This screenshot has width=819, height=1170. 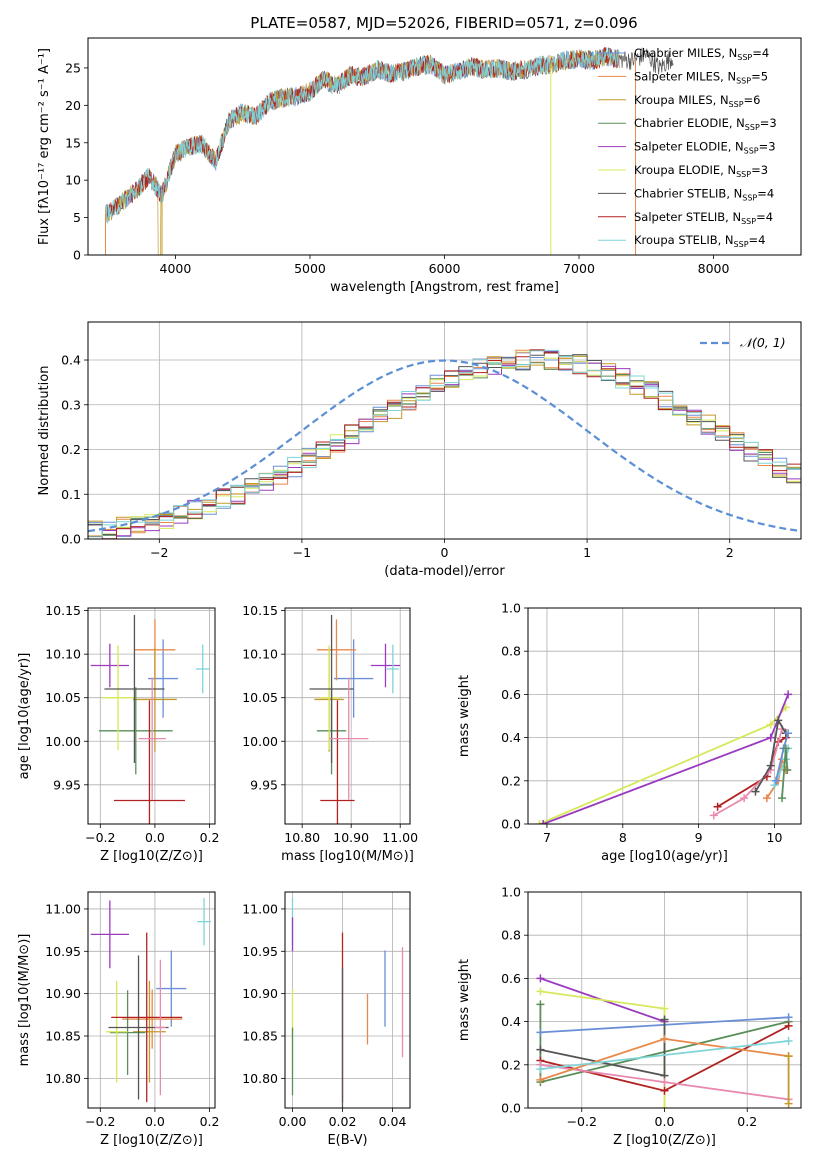 What do you see at coordinates (511, 892) in the screenshot?
I see `y-tick-label: 1.0` at bounding box center [511, 892].